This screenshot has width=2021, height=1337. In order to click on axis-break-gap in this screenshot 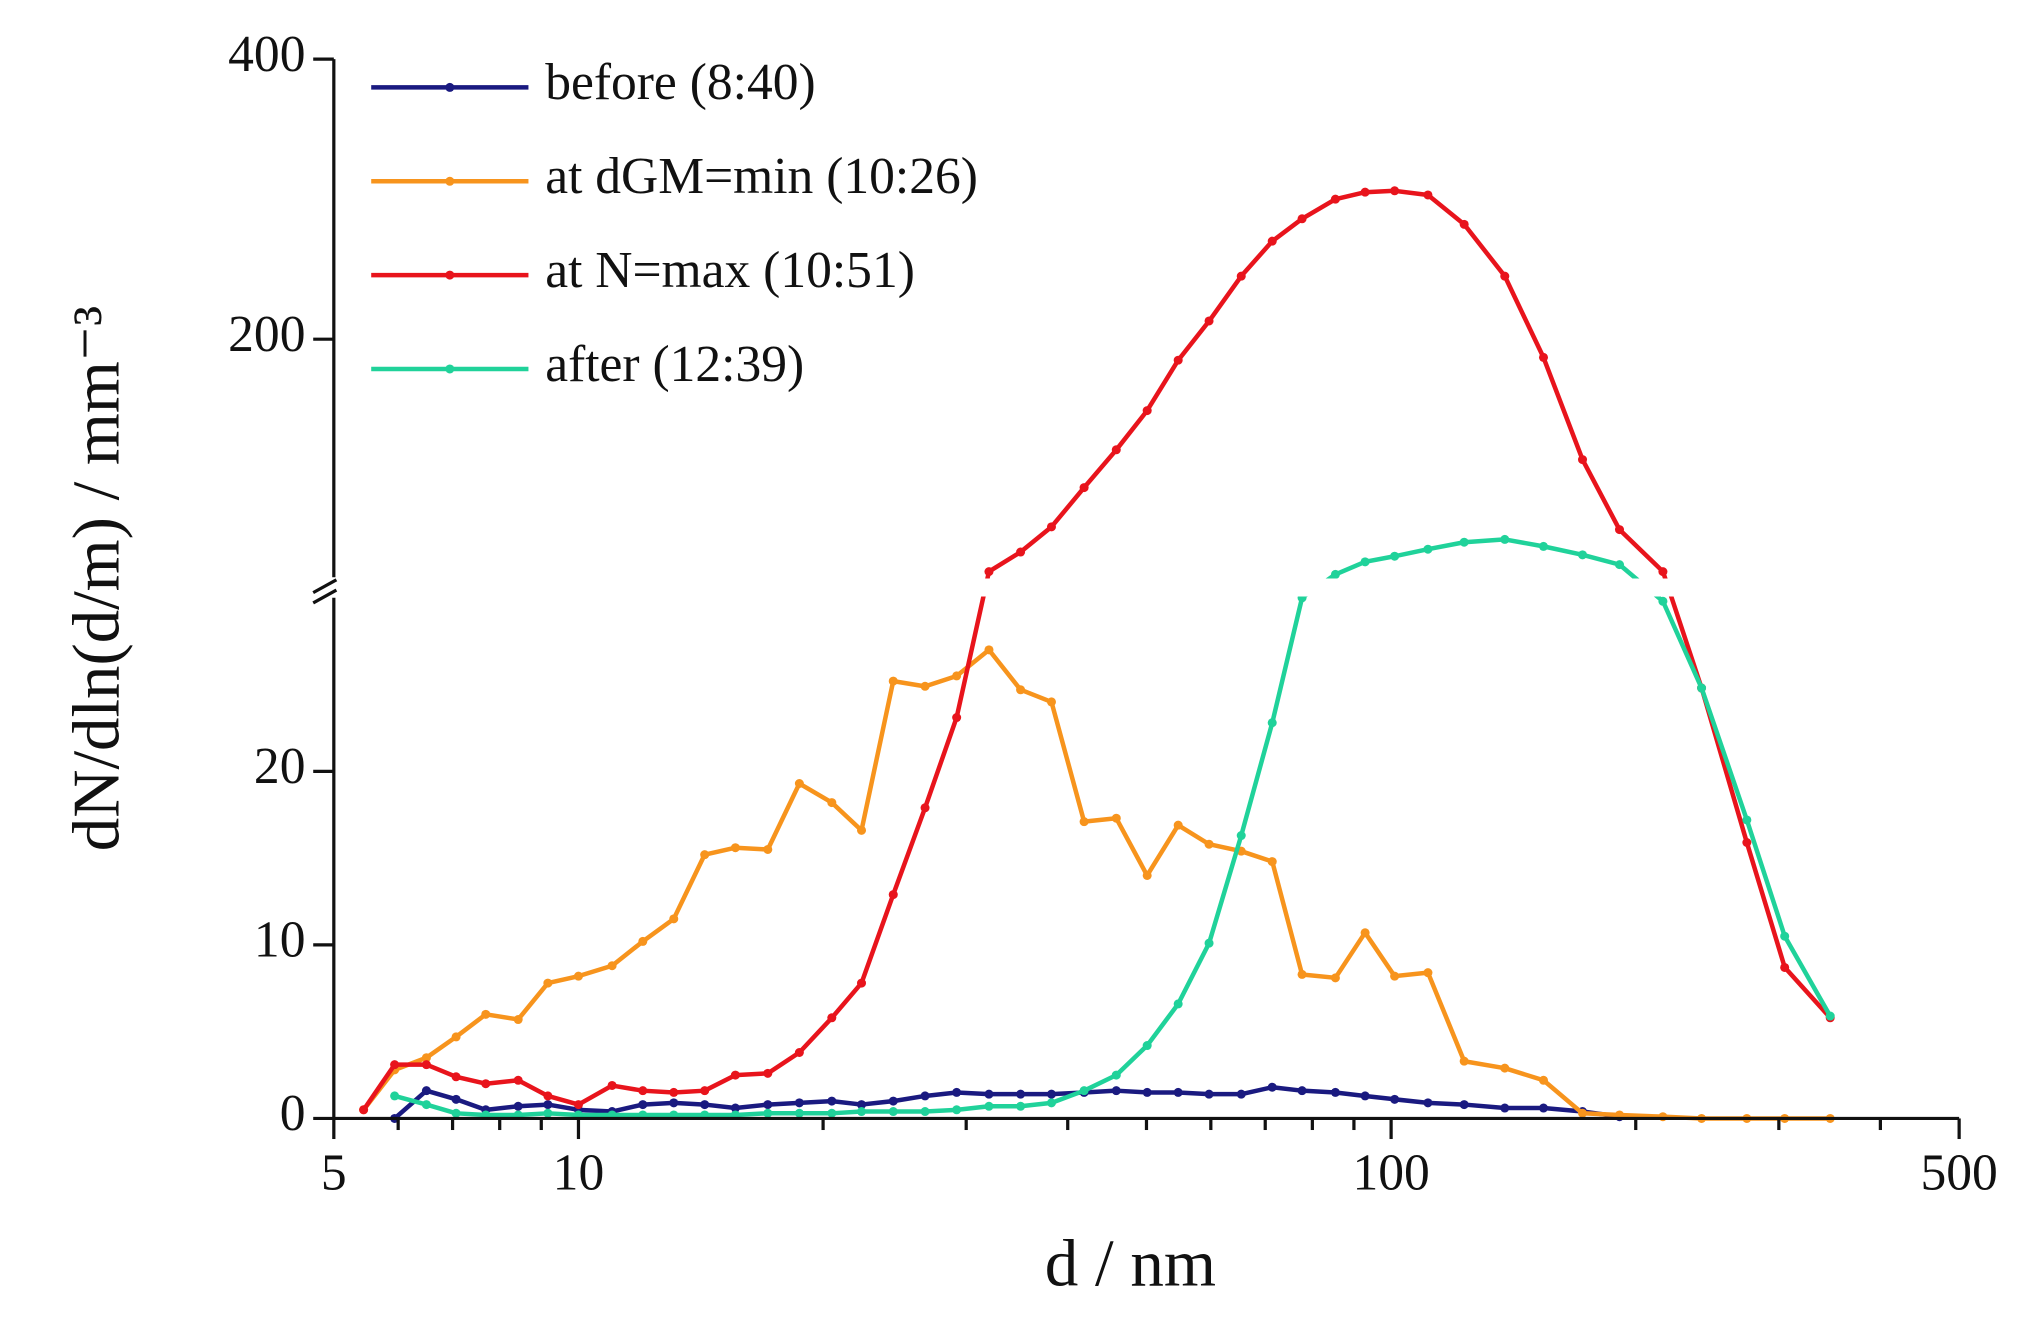, I will do `click(1134, 587)`.